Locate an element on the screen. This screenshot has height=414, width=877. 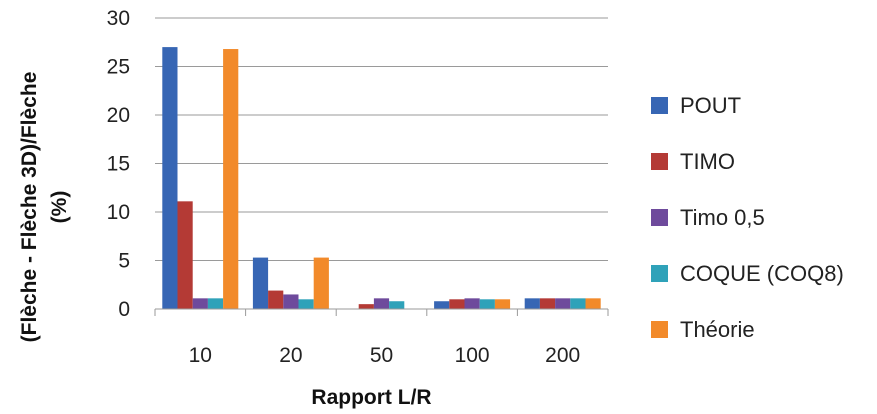
y-axis-title: (Flèche - Flèche 3D)/Flèche (%) is located at coordinates (44, 207).